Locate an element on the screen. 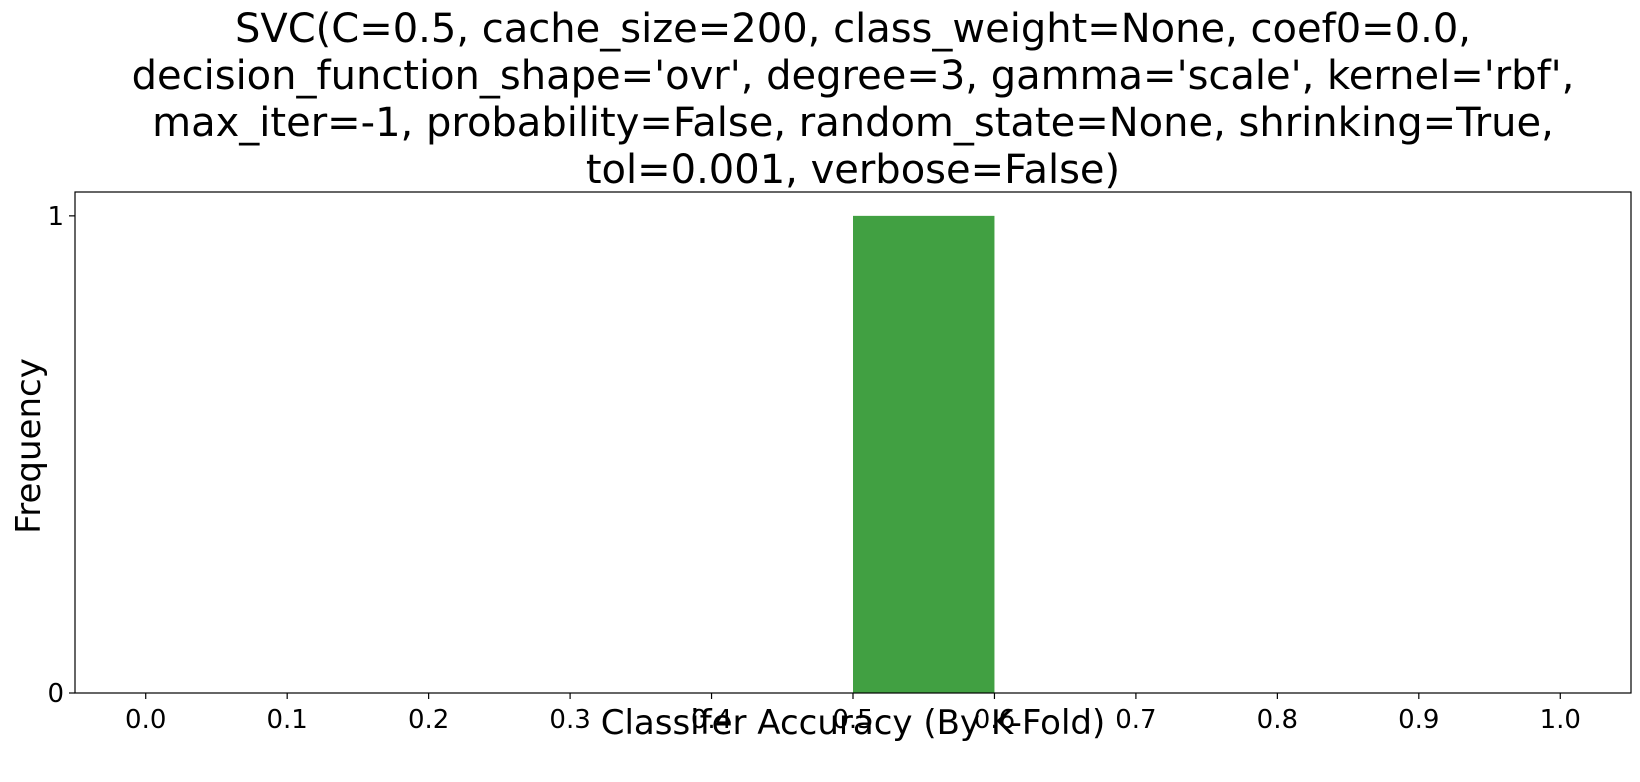  bars-group is located at coordinates (924, 454).